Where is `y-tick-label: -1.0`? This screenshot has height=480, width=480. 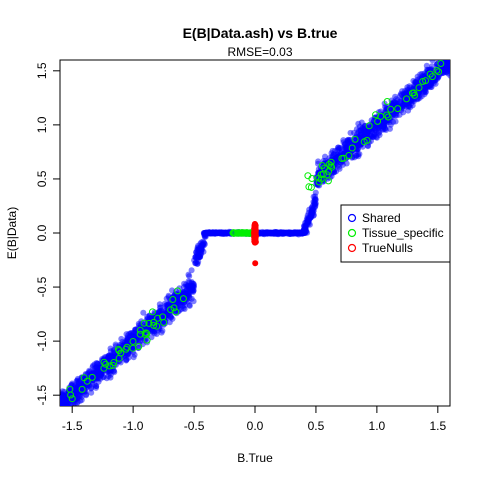
y-tick-label: -1.0 is located at coordinates (42, 340).